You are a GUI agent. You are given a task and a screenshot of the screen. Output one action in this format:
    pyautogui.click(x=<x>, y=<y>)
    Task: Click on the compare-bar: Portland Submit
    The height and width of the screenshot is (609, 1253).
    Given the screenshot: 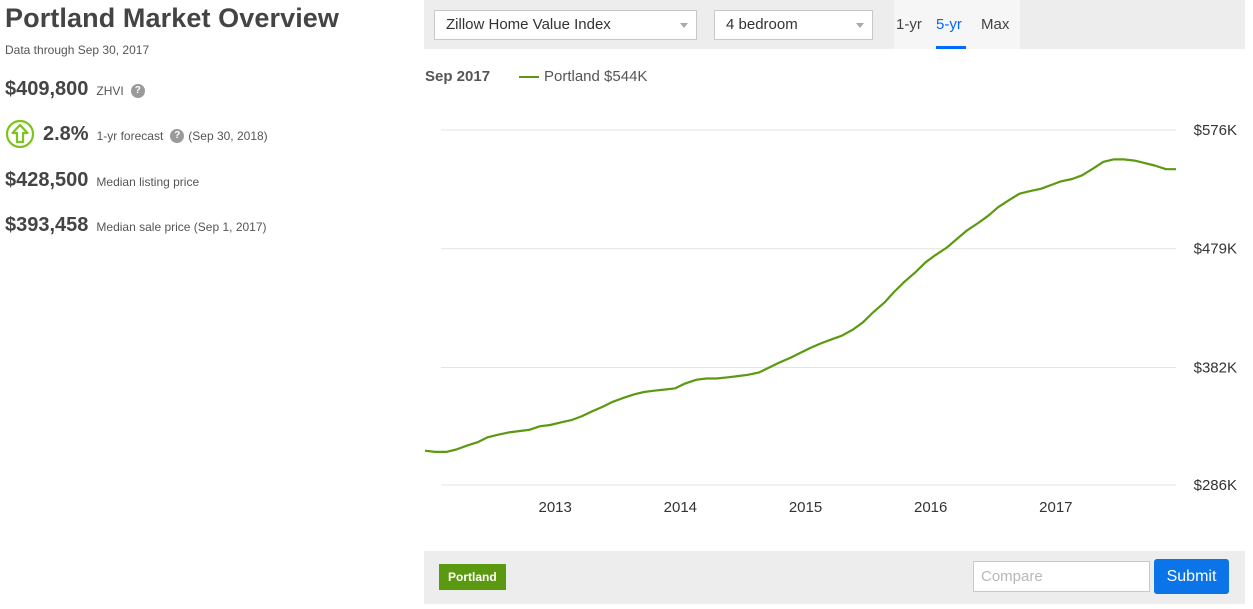 What is the action you would take?
    pyautogui.click(x=834, y=577)
    